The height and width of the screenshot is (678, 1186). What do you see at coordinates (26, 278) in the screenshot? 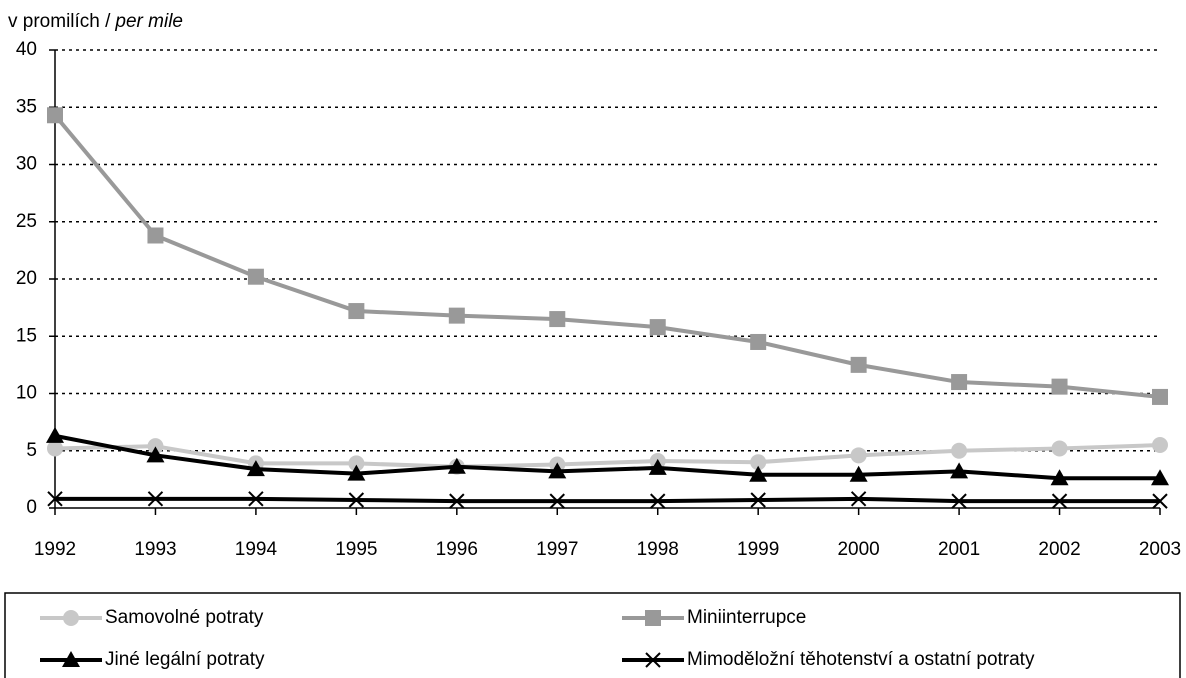
I see `y-tick-label: 20` at bounding box center [26, 278].